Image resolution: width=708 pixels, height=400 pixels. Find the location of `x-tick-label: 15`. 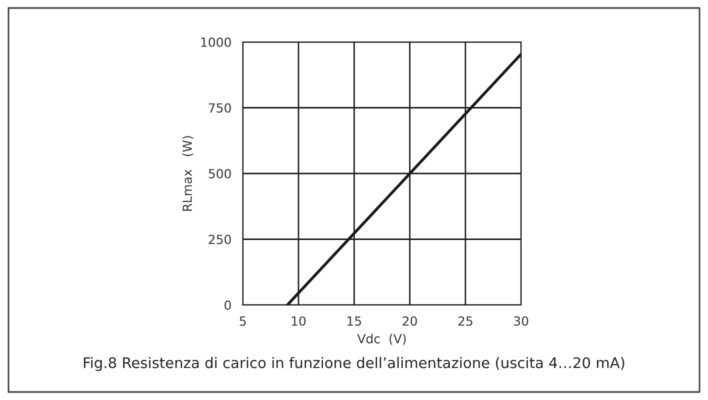

x-tick-label: 15 is located at coordinates (355, 321).